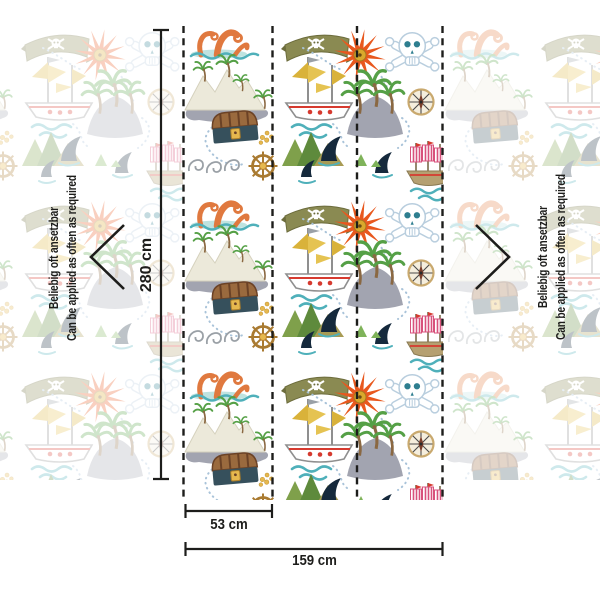 The height and width of the screenshot is (600, 600). I want to click on strip-width-dimension-line, so click(229, 511).